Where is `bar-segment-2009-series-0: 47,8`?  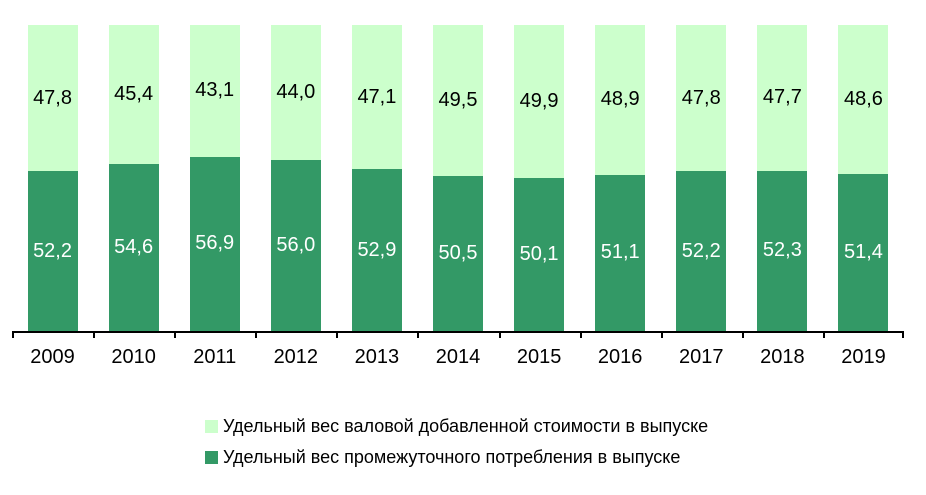
bar-segment-2009-series-0: 47,8 is located at coordinates (52, 98).